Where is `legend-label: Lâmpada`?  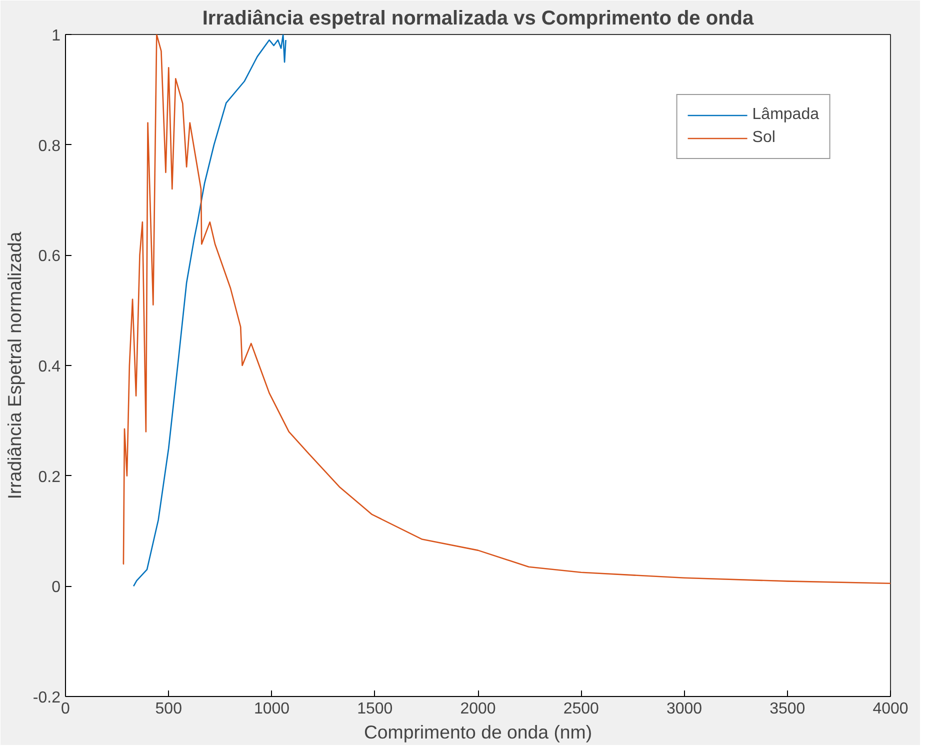 legend-label: Lâmpada is located at coordinates (785, 115).